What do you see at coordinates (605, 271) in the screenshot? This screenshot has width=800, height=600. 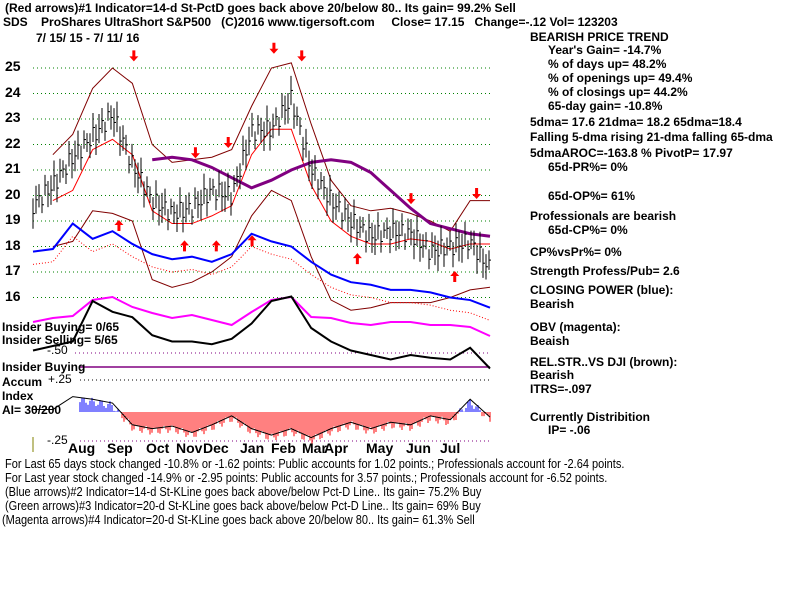 I see `stats-line: Strength Profess/Pub= 2.6` at bounding box center [605, 271].